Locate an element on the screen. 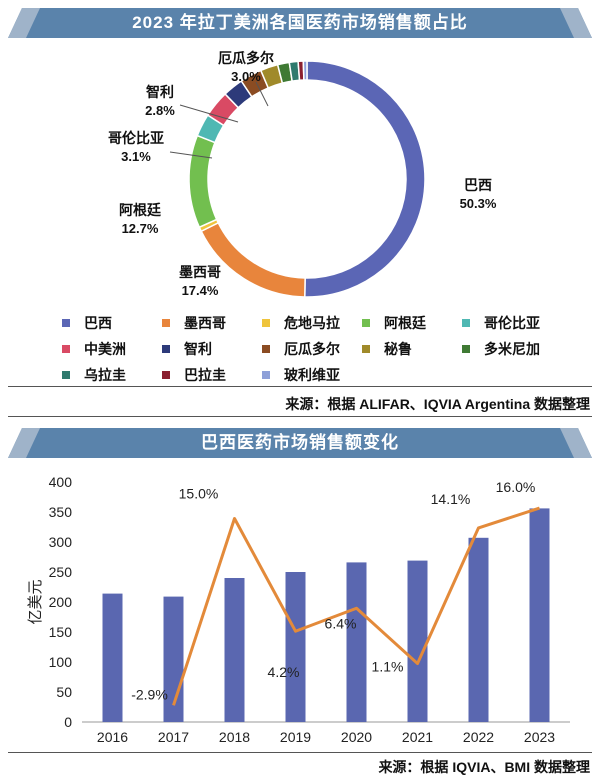 This screenshot has height=782, width=600. donut-label-item-4: 哥伦比亚 3.1% is located at coordinates (136, 147).